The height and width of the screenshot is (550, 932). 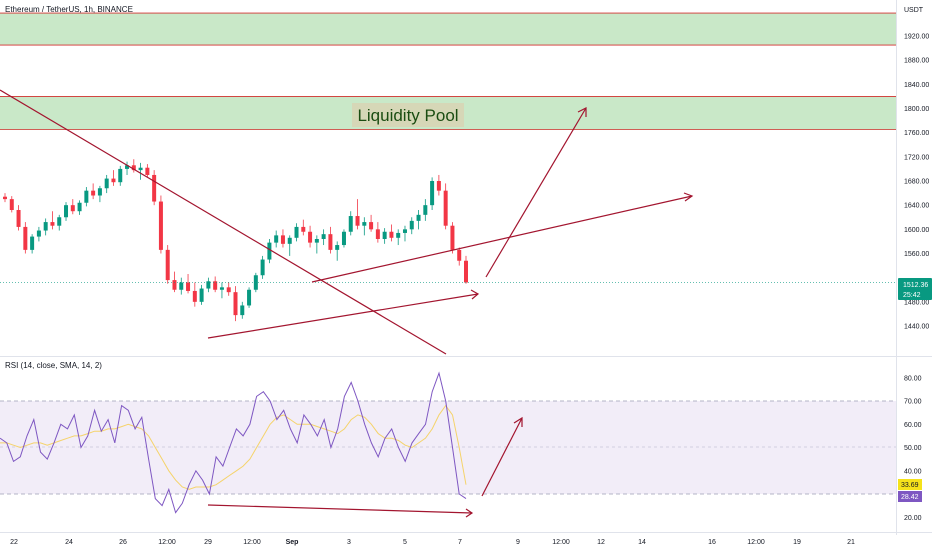 I want to click on time-tick-label: 19, so click(x=797, y=542).